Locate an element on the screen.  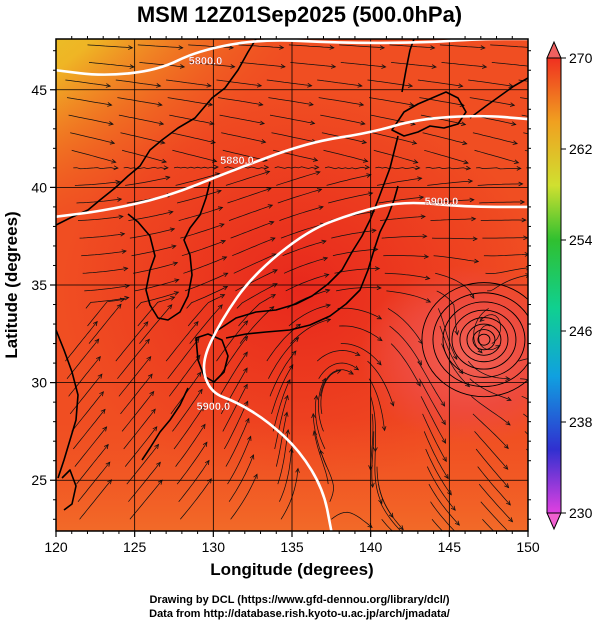
china-lower-coast is located at coordinates (67, 404).